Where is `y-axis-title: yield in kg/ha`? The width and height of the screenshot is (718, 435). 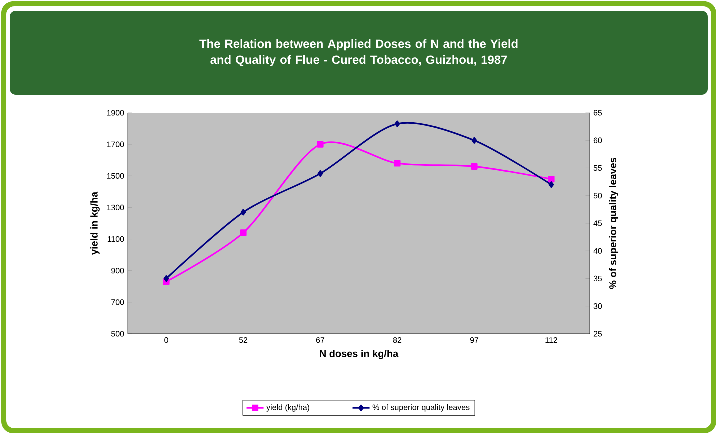 y-axis-title: yield in kg/ha is located at coordinates (95, 223).